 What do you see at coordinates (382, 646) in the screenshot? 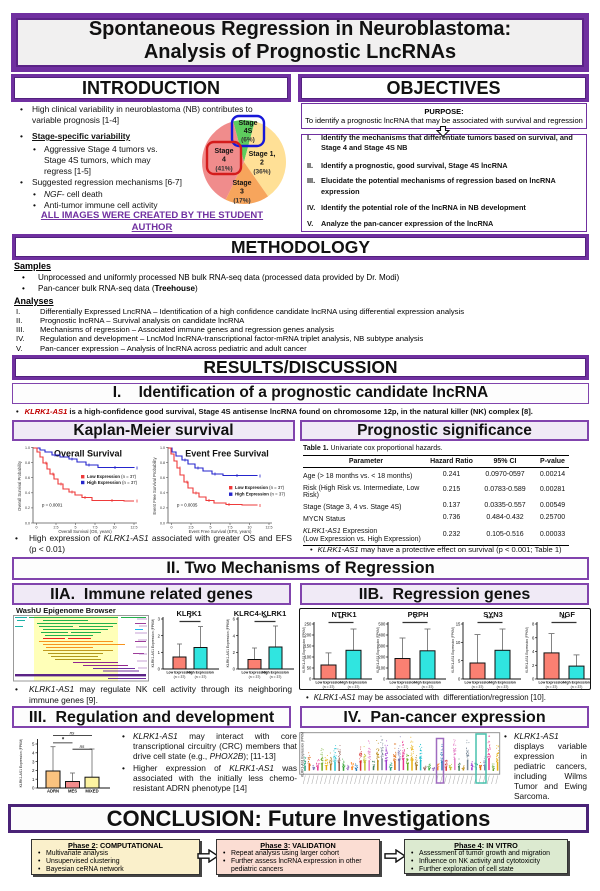
I see `svg-text: 300` at bounding box center [382, 646].